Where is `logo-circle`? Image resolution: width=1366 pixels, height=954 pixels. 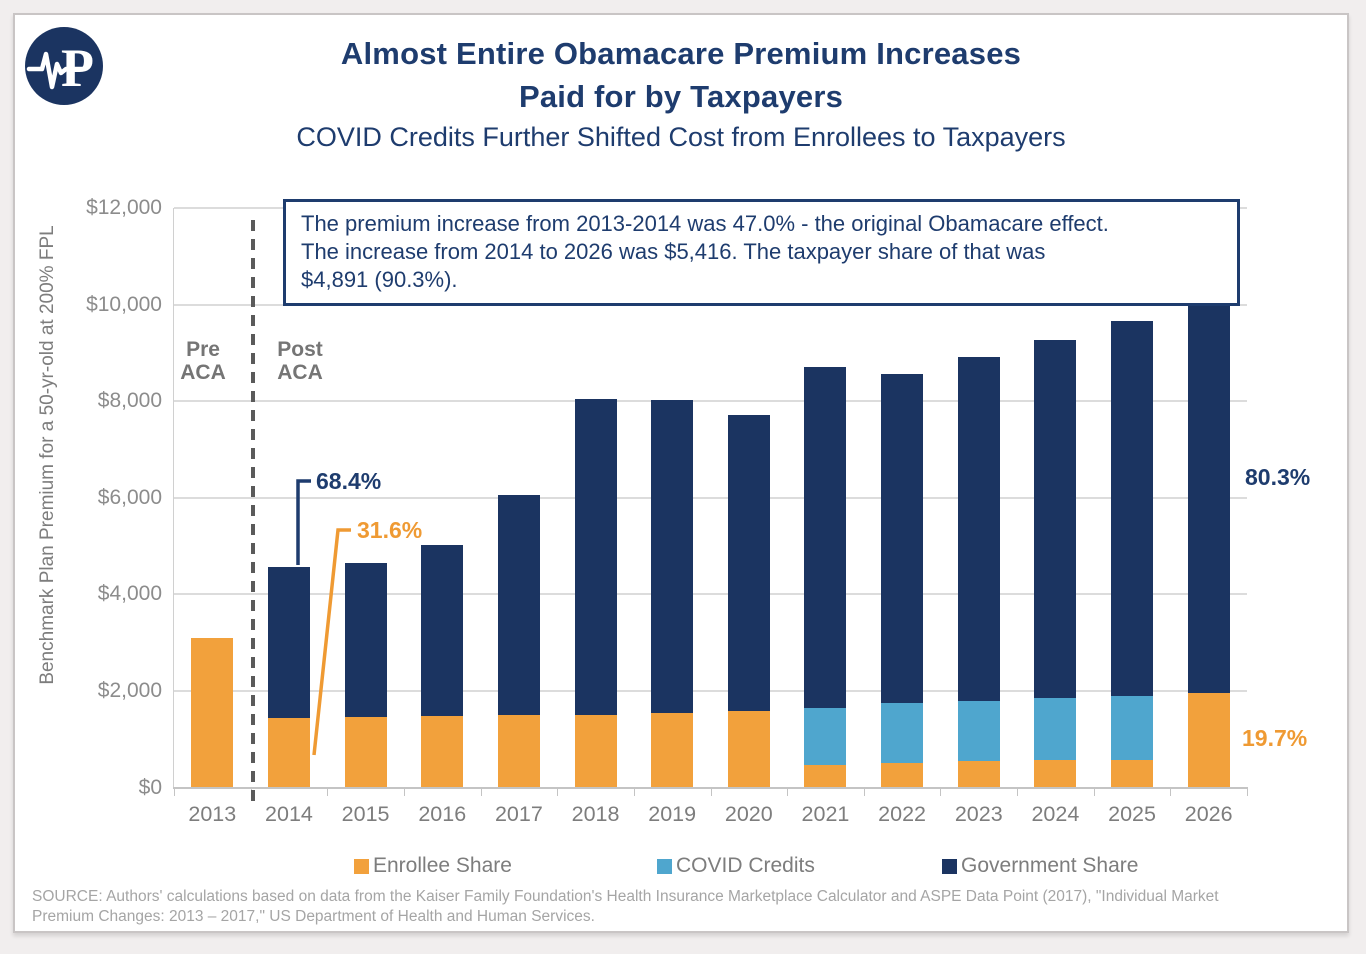 logo-circle is located at coordinates (64, 66).